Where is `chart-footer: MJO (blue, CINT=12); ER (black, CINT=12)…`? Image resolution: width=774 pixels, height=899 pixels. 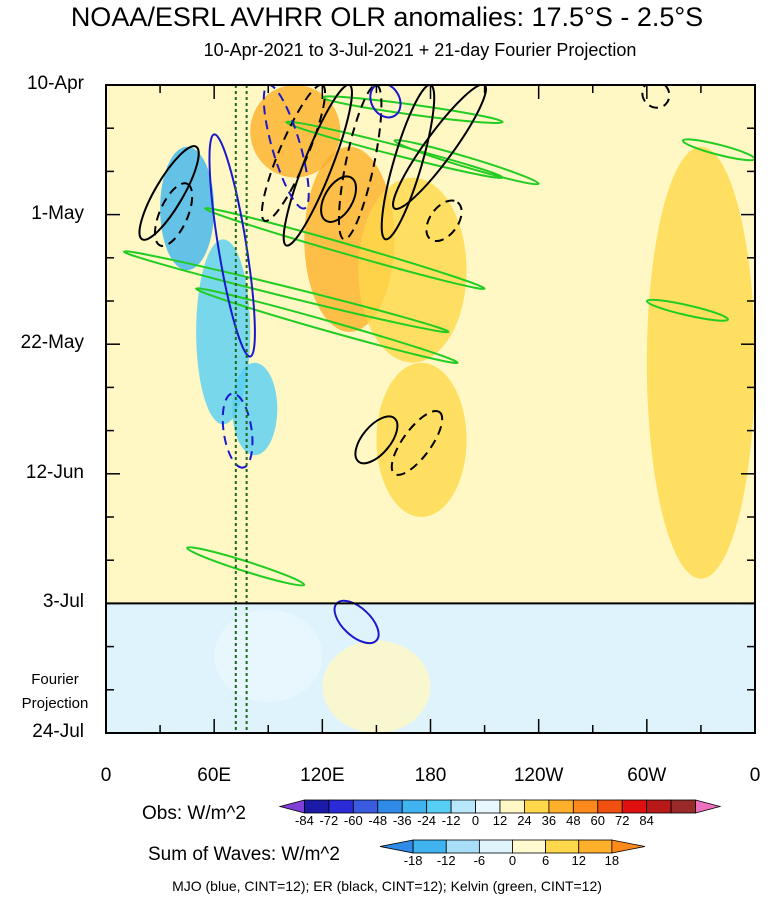
chart-footer: MJO (blue, CINT=12); ER (black, CINT=12)… is located at coordinates (387, 886).